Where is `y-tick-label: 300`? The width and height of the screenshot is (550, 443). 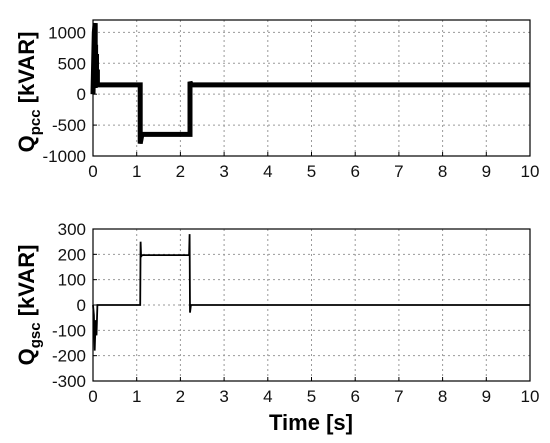 y-tick-label: 300 is located at coordinates (72, 229).